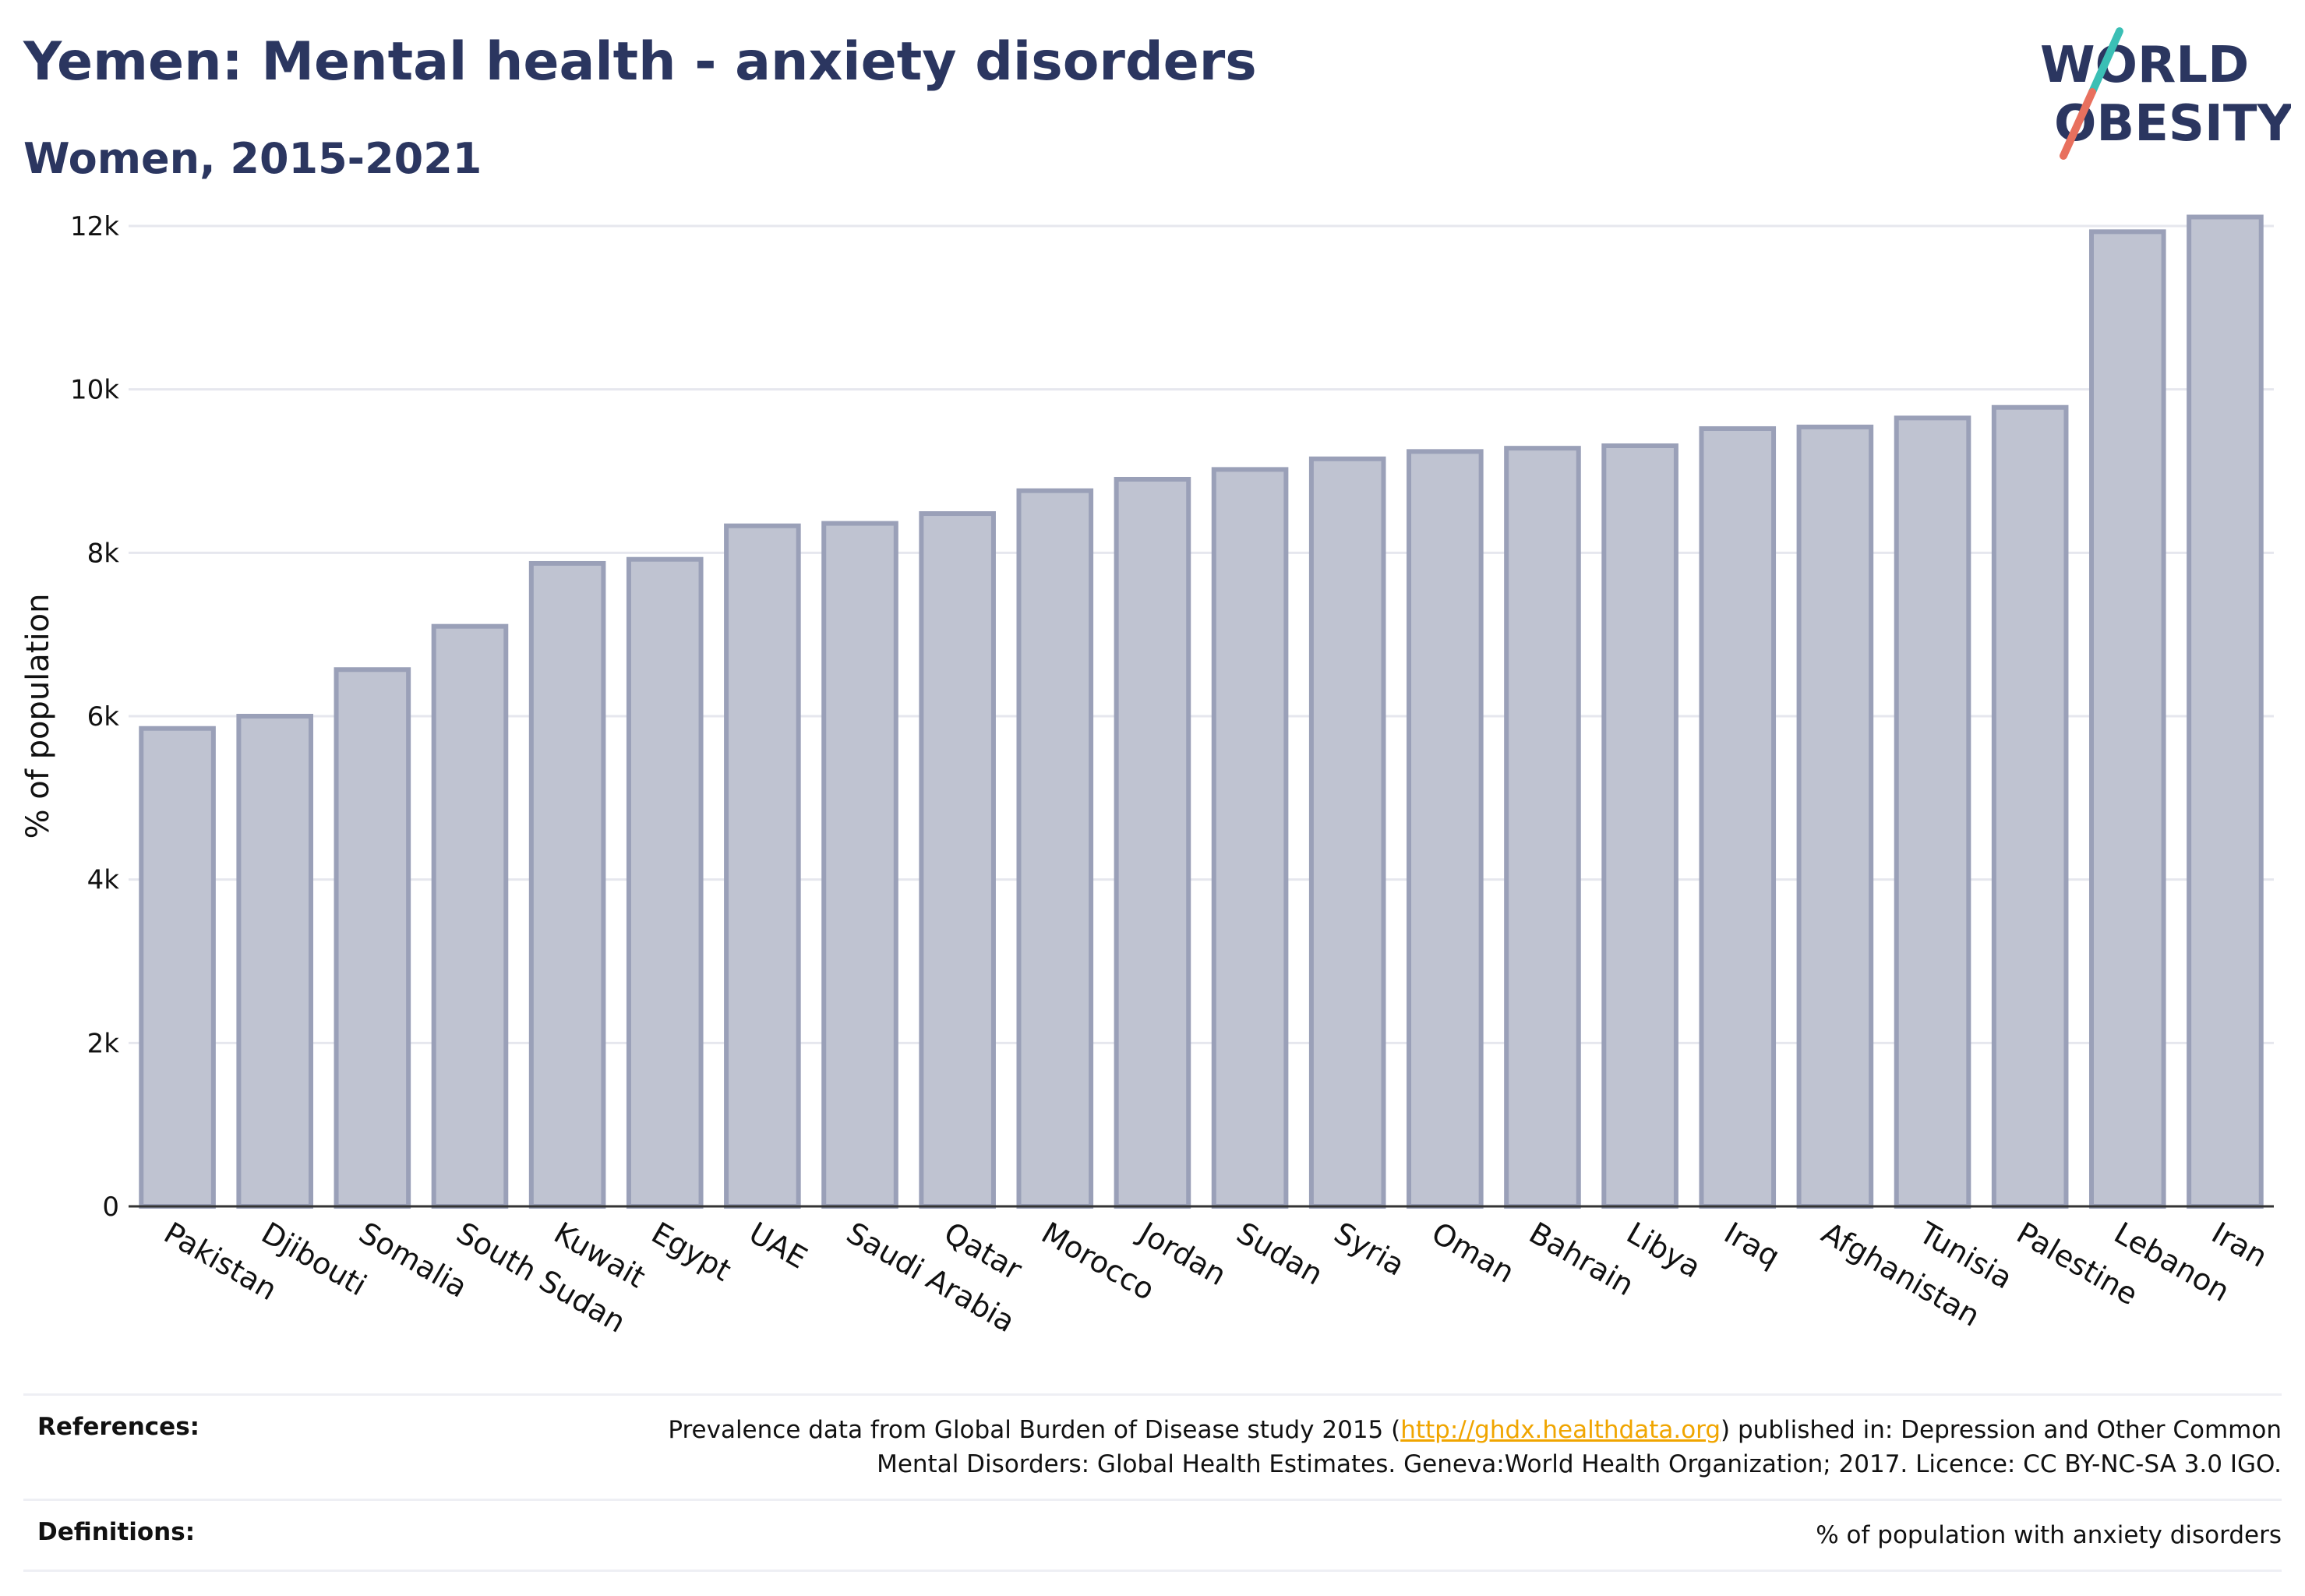 This screenshot has width=2305, height=1596. What do you see at coordinates (2105, 61) in the screenshot?
I see `logo-slash-top` at bounding box center [2105, 61].